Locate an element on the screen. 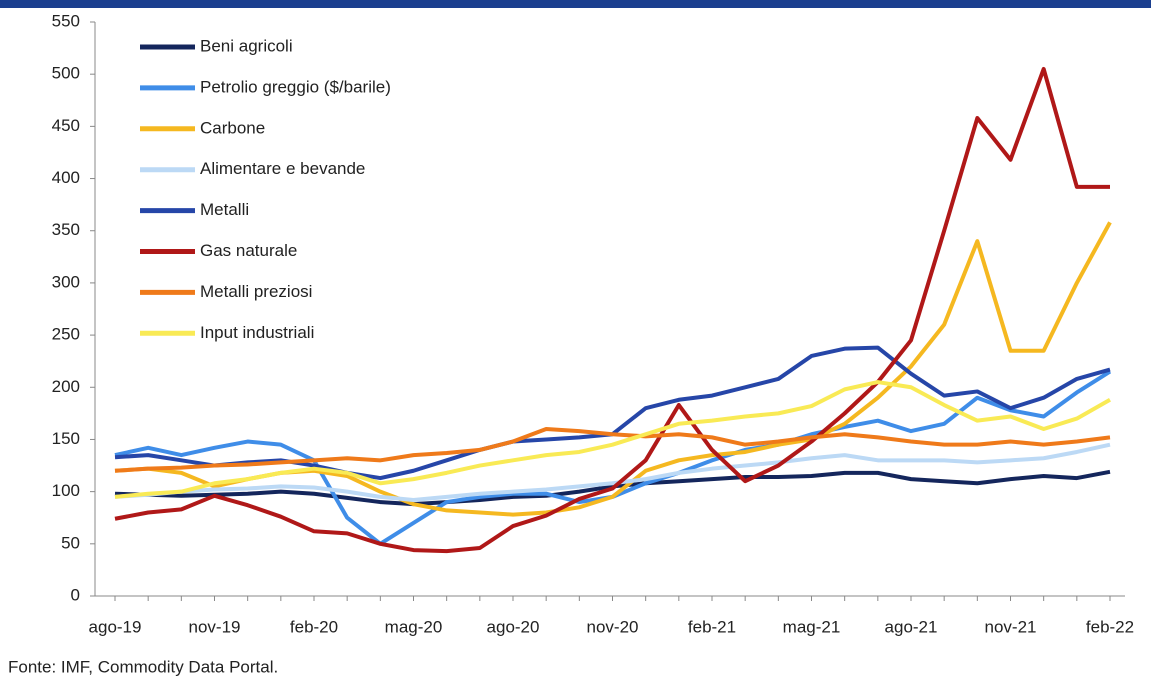 The image size is (1151, 682). x-tick-label: feb-21 is located at coordinates (712, 626).